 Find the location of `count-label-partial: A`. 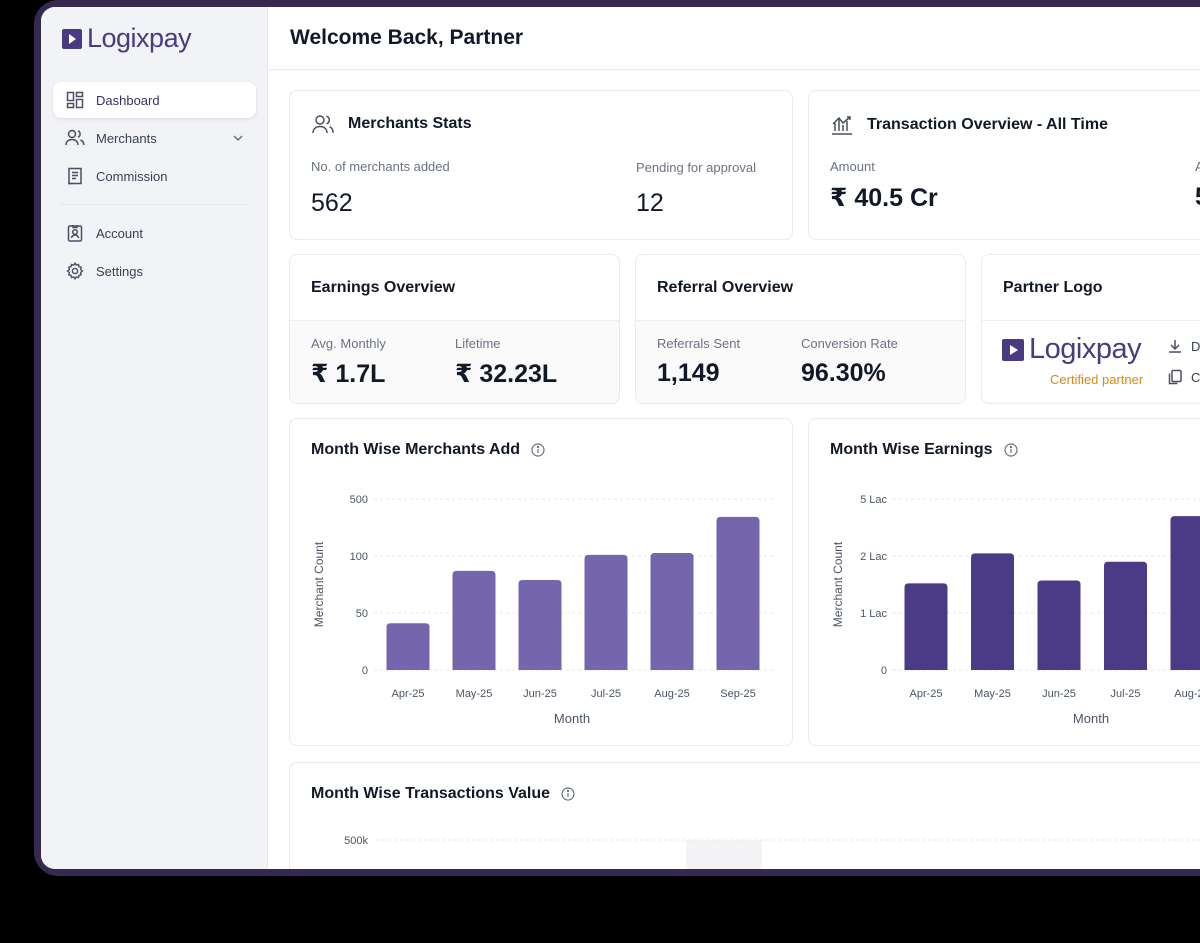

count-label-partial: A is located at coordinates (1197, 166).